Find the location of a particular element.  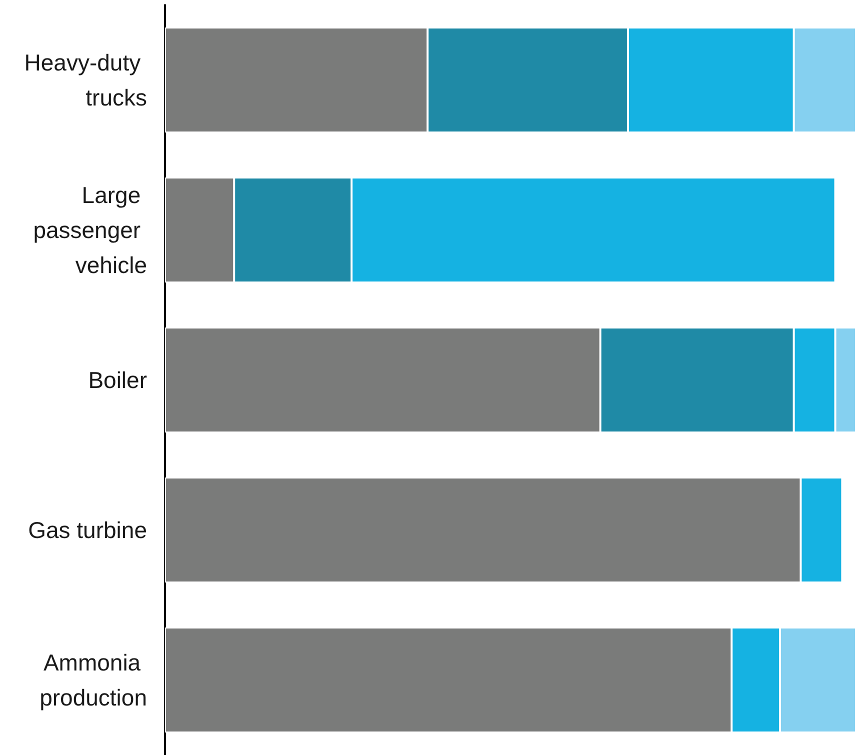

y-tick-label: Ammonia production is located at coordinates (93, 680).